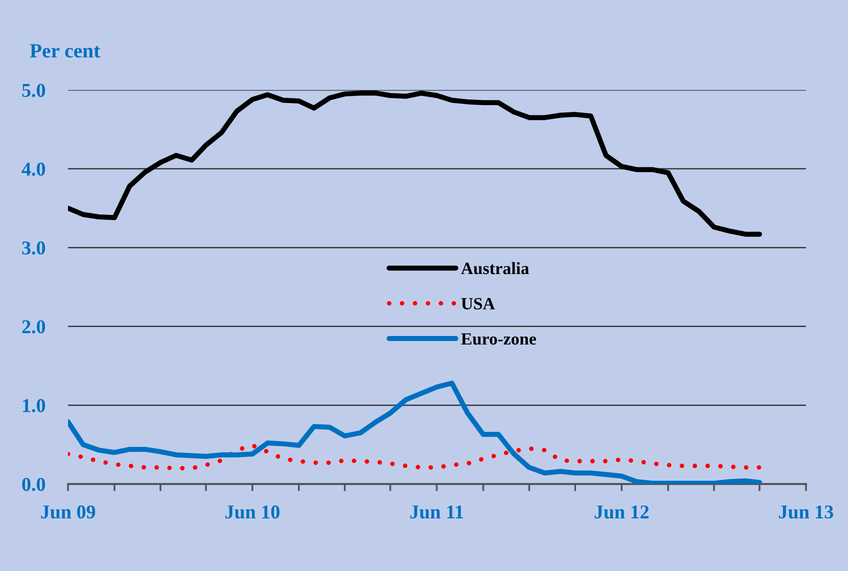 The image size is (848, 571). What do you see at coordinates (621, 512) in the screenshot?
I see `x-tick-label: Jun 12` at bounding box center [621, 512].